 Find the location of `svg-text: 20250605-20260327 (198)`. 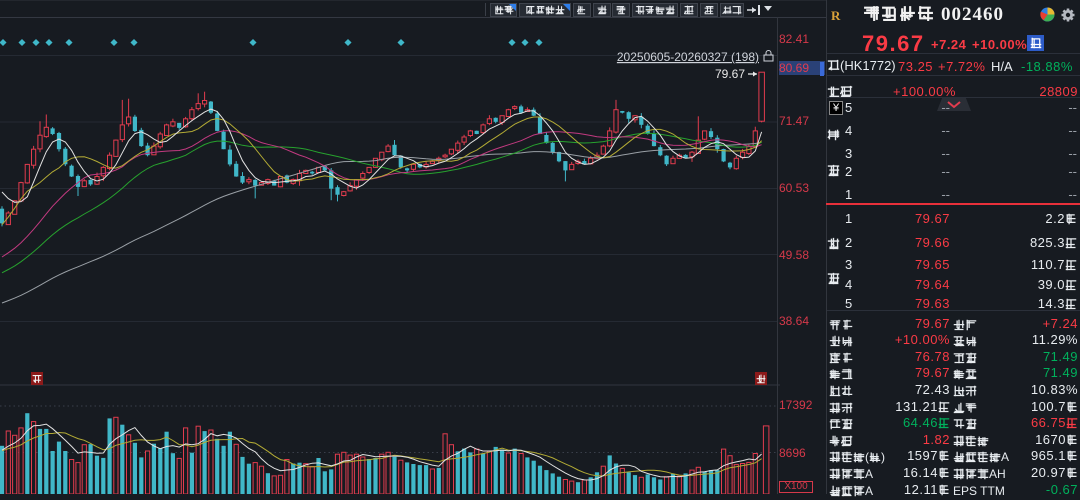

svg-text: 20250605-20260327 (198) is located at coordinates (688, 57).